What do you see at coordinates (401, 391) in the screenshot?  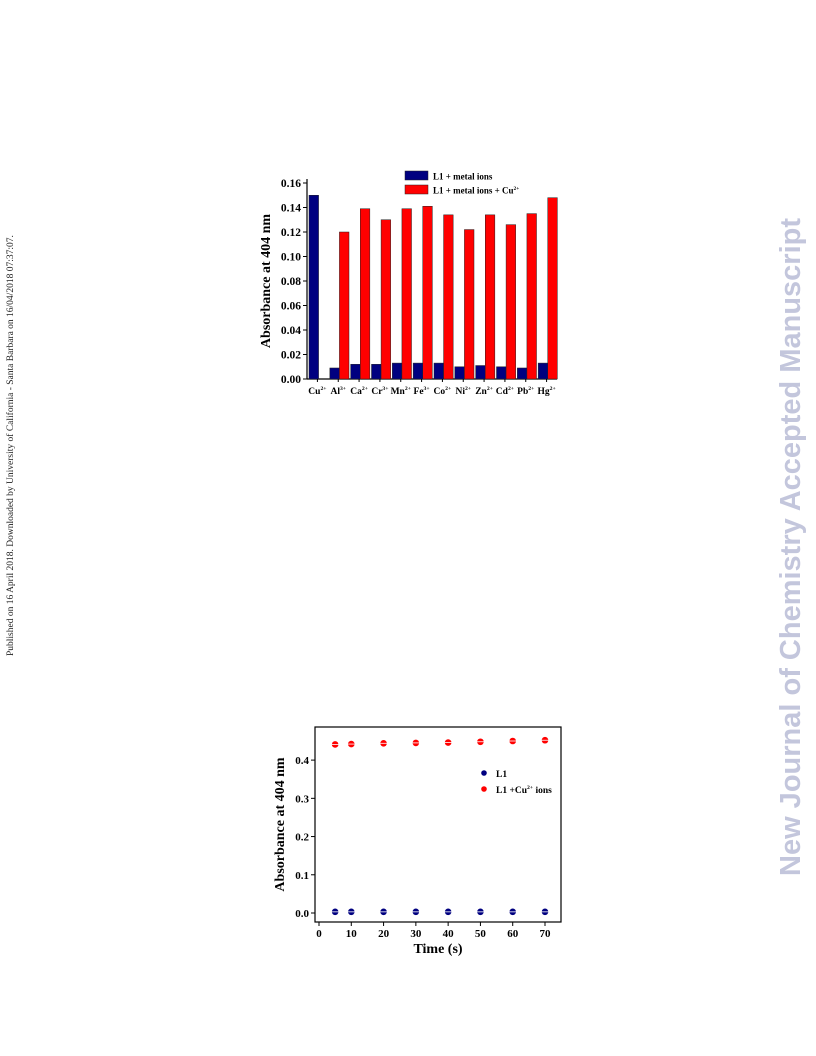 I see `x-tick-label: Mn2+` at bounding box center [401, 391].